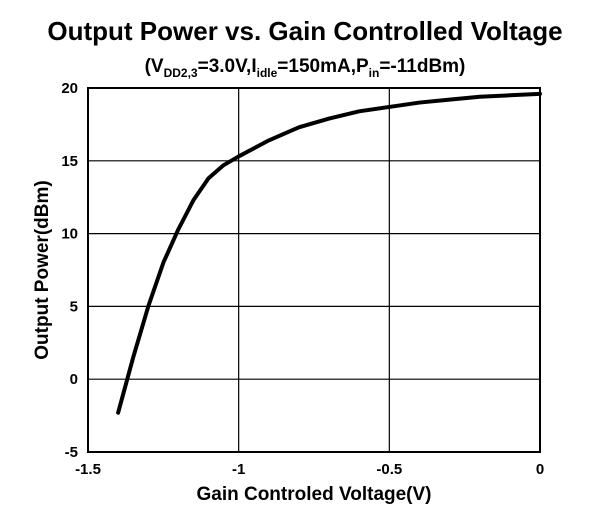 The height and width of the screenshot is (507, 610). I want to click on x-axis-label: Gain Controled Voltage(V), so click(313, 494).